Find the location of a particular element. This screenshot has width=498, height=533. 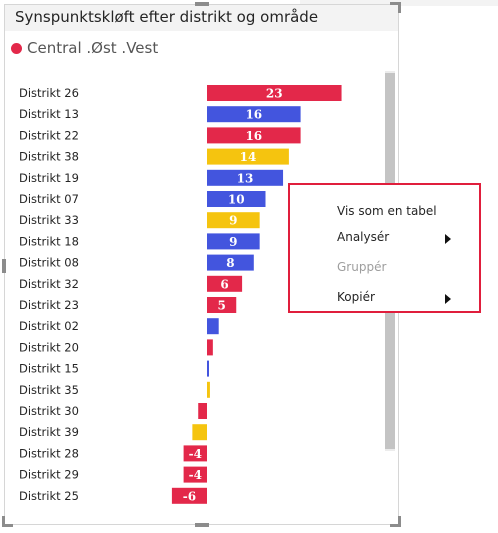

data-label: 14 is located at coordinates (248, 157).